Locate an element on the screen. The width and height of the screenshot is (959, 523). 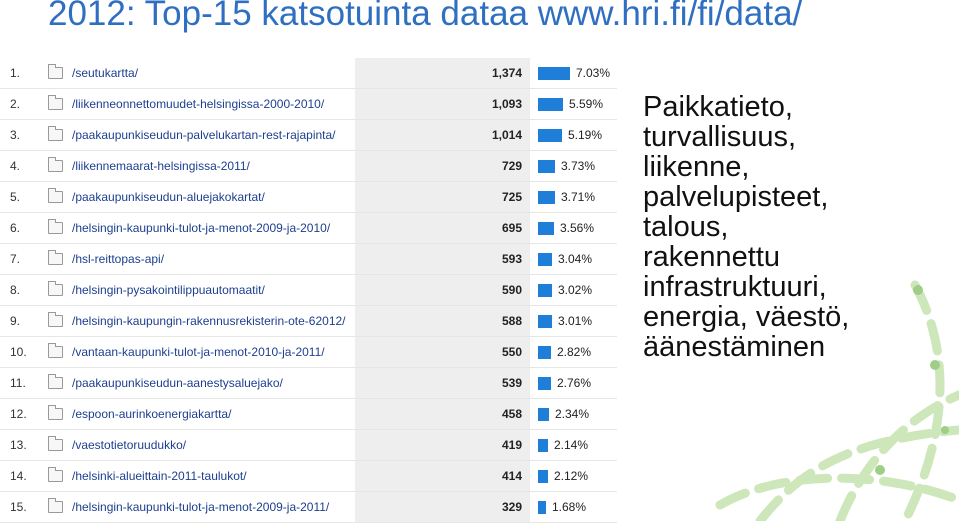
percentage-value: 2.76% is located at coordinates (574, 383).